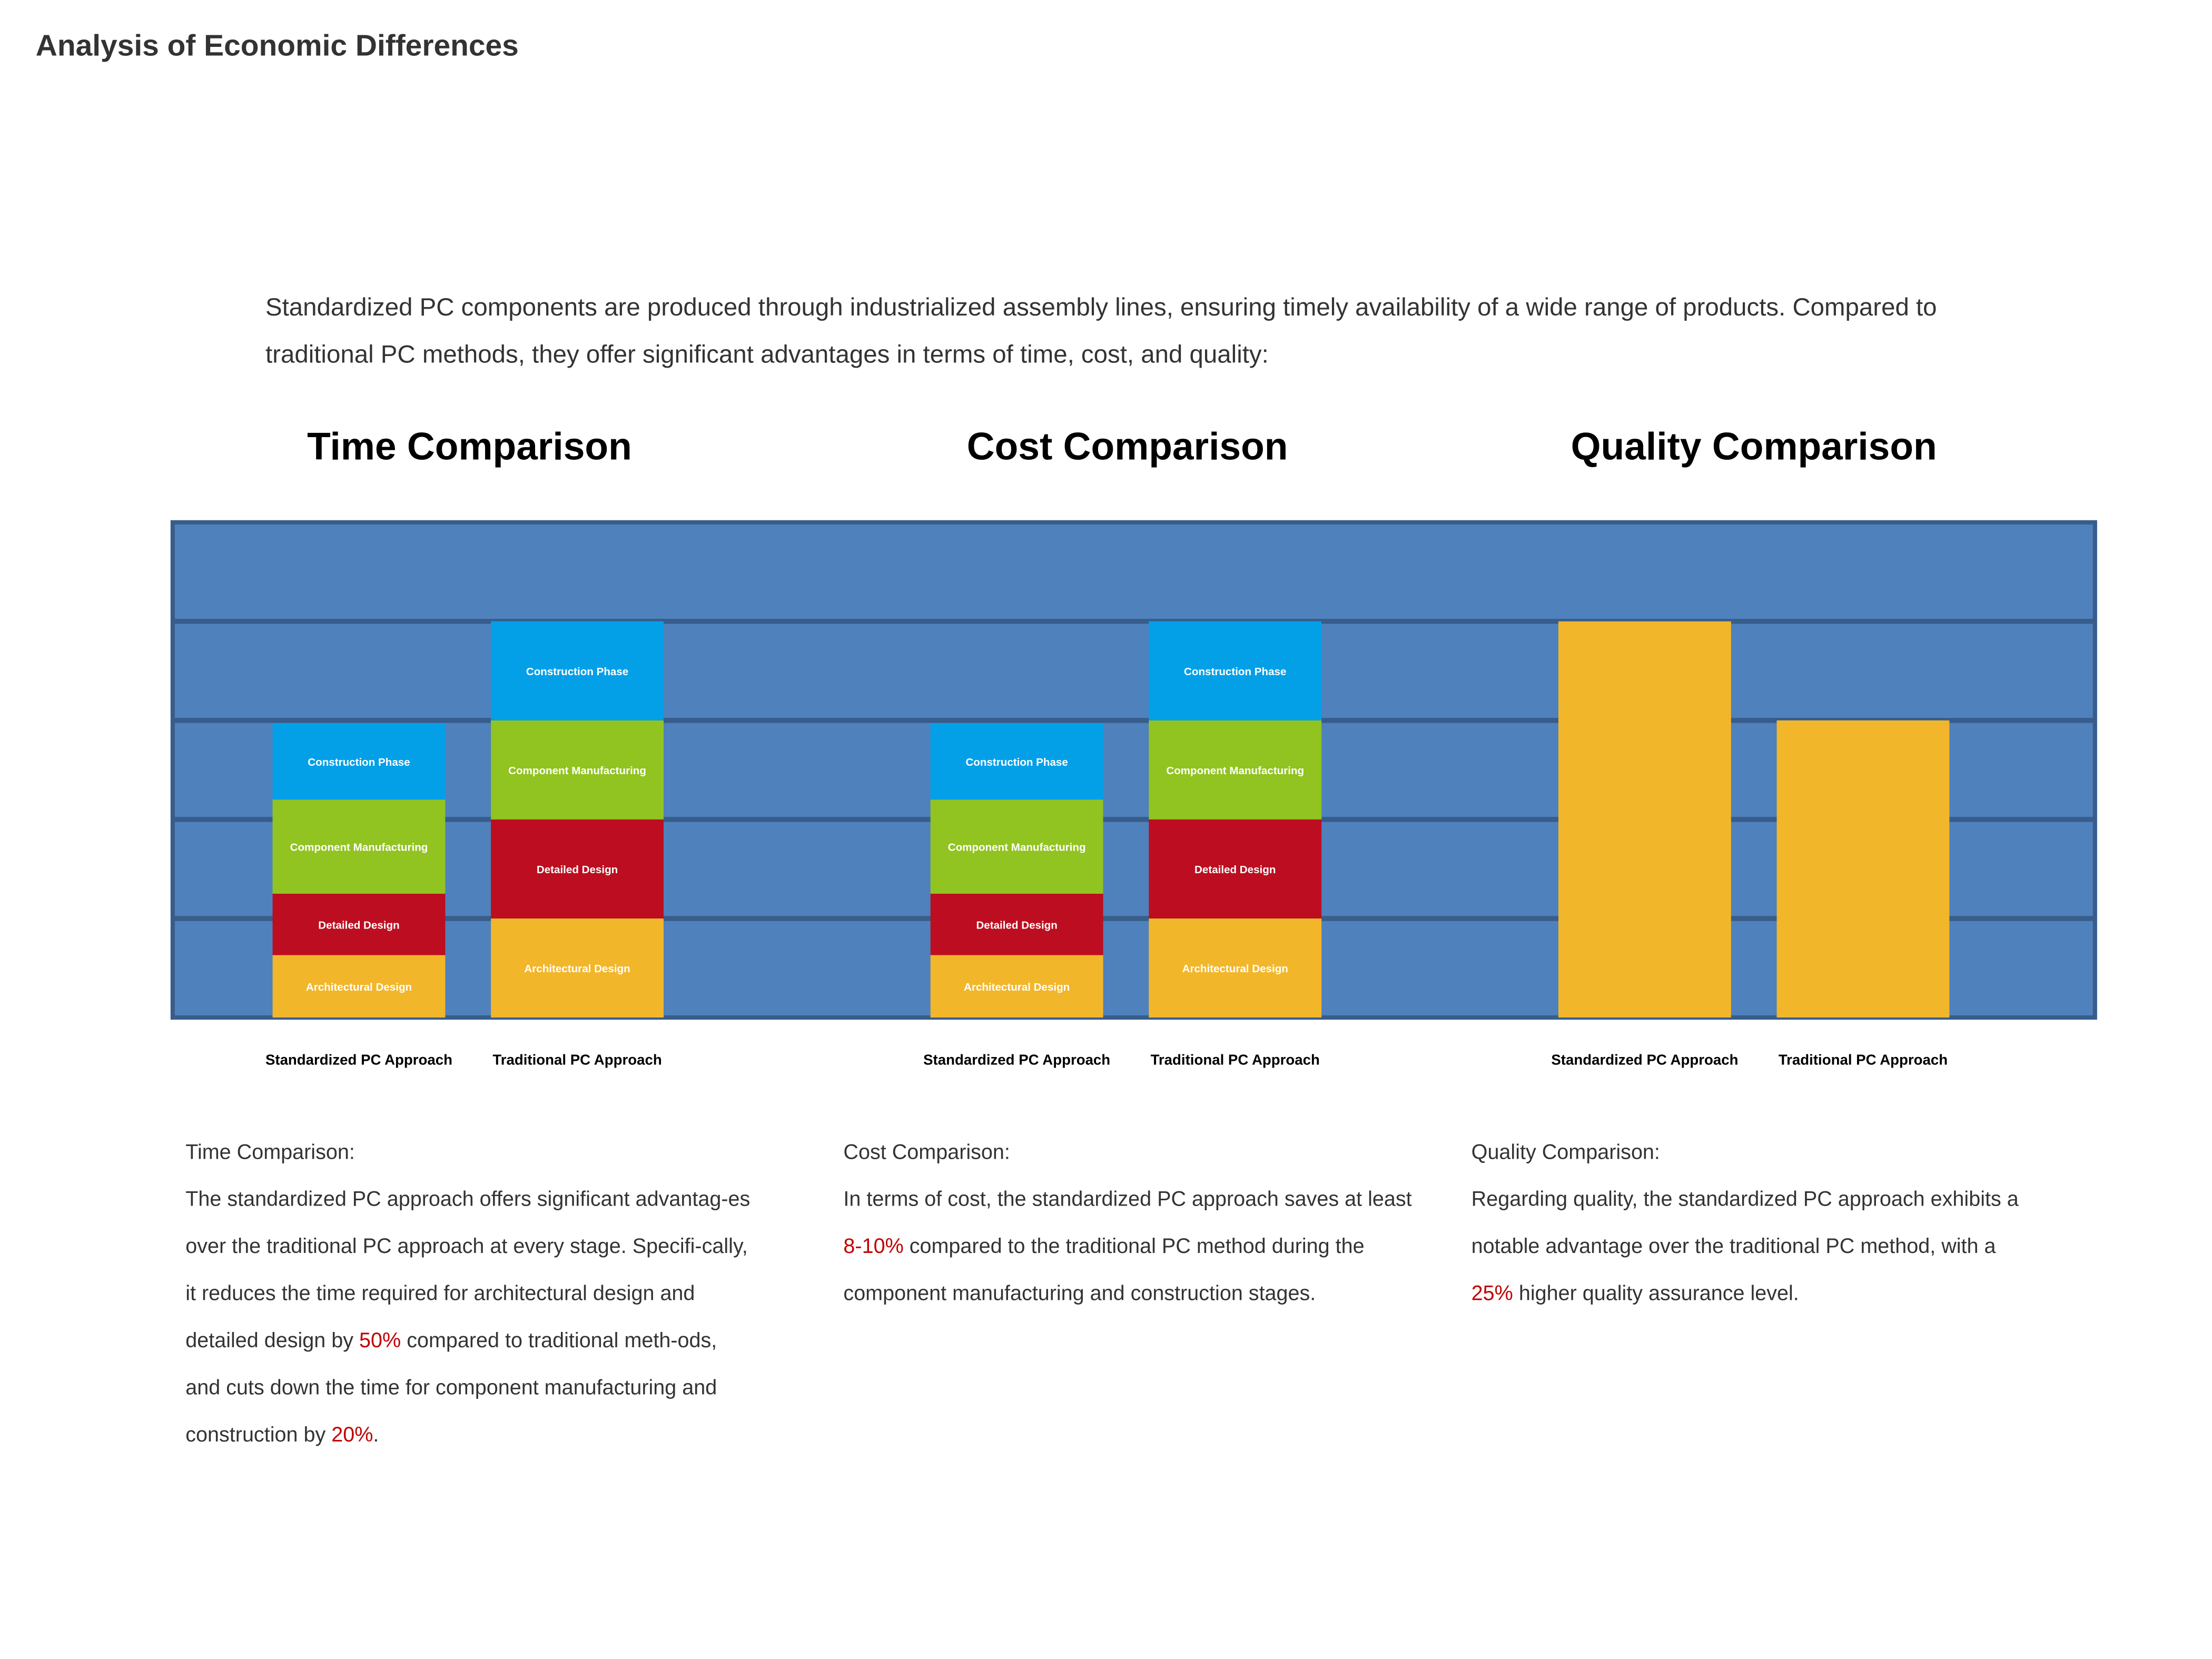 Image resolution: width=2212 pixels, height=1659 pixels. I want to click on highlighted-value: 8-10%, so click(873, 1247).